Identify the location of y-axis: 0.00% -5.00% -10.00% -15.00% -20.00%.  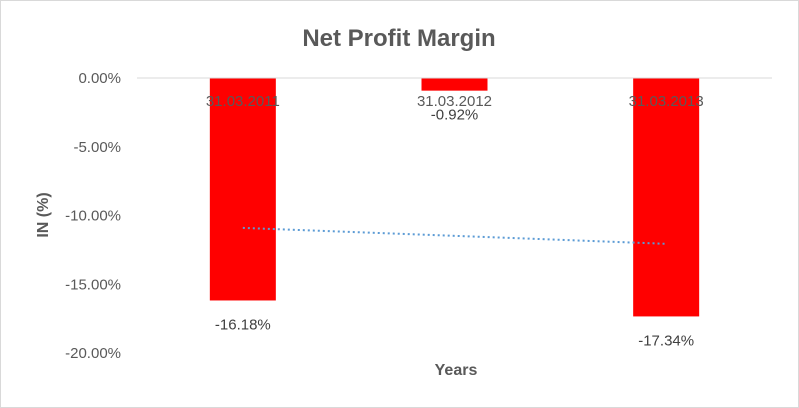
(93, 216).